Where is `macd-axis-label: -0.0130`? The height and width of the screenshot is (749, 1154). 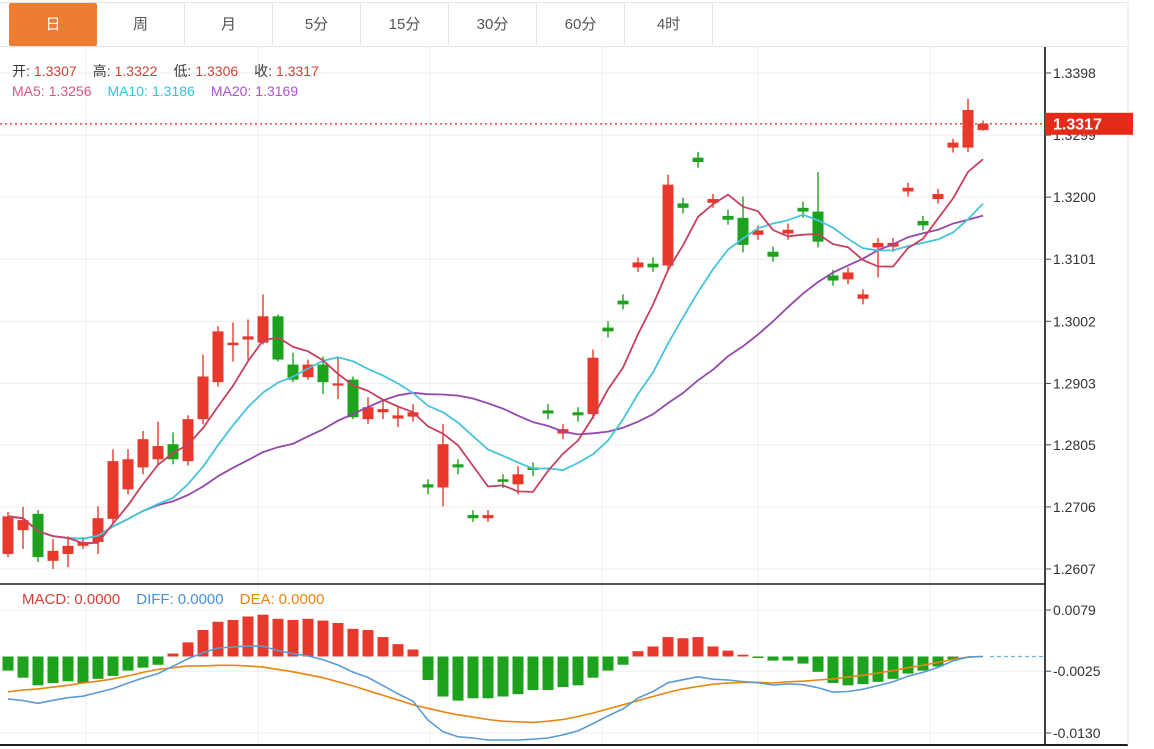
macd-axis-label: -0.0130 is located at coordinates (1077, 733).